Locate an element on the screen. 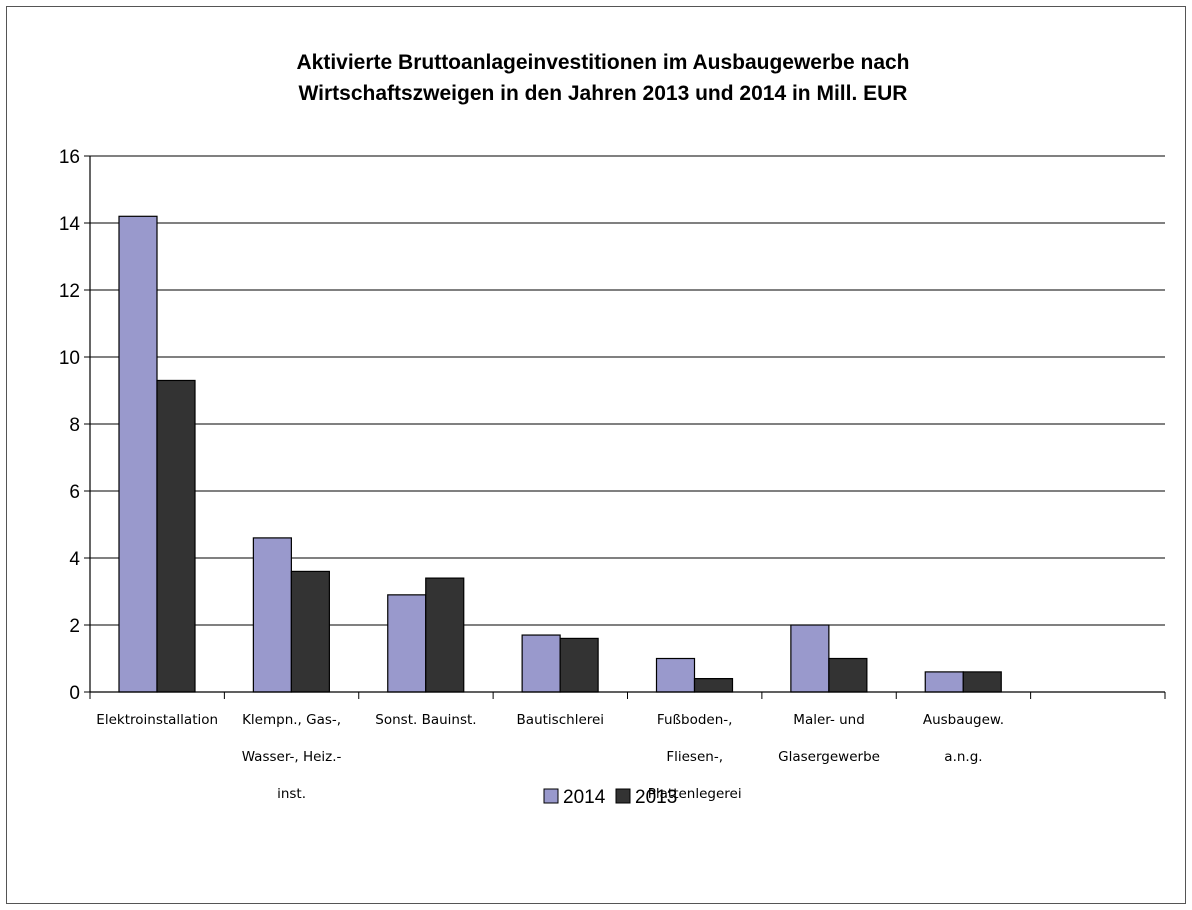  x-tick-label-5-line-3: Plattenlegerei is located at coordinates (695, 794).